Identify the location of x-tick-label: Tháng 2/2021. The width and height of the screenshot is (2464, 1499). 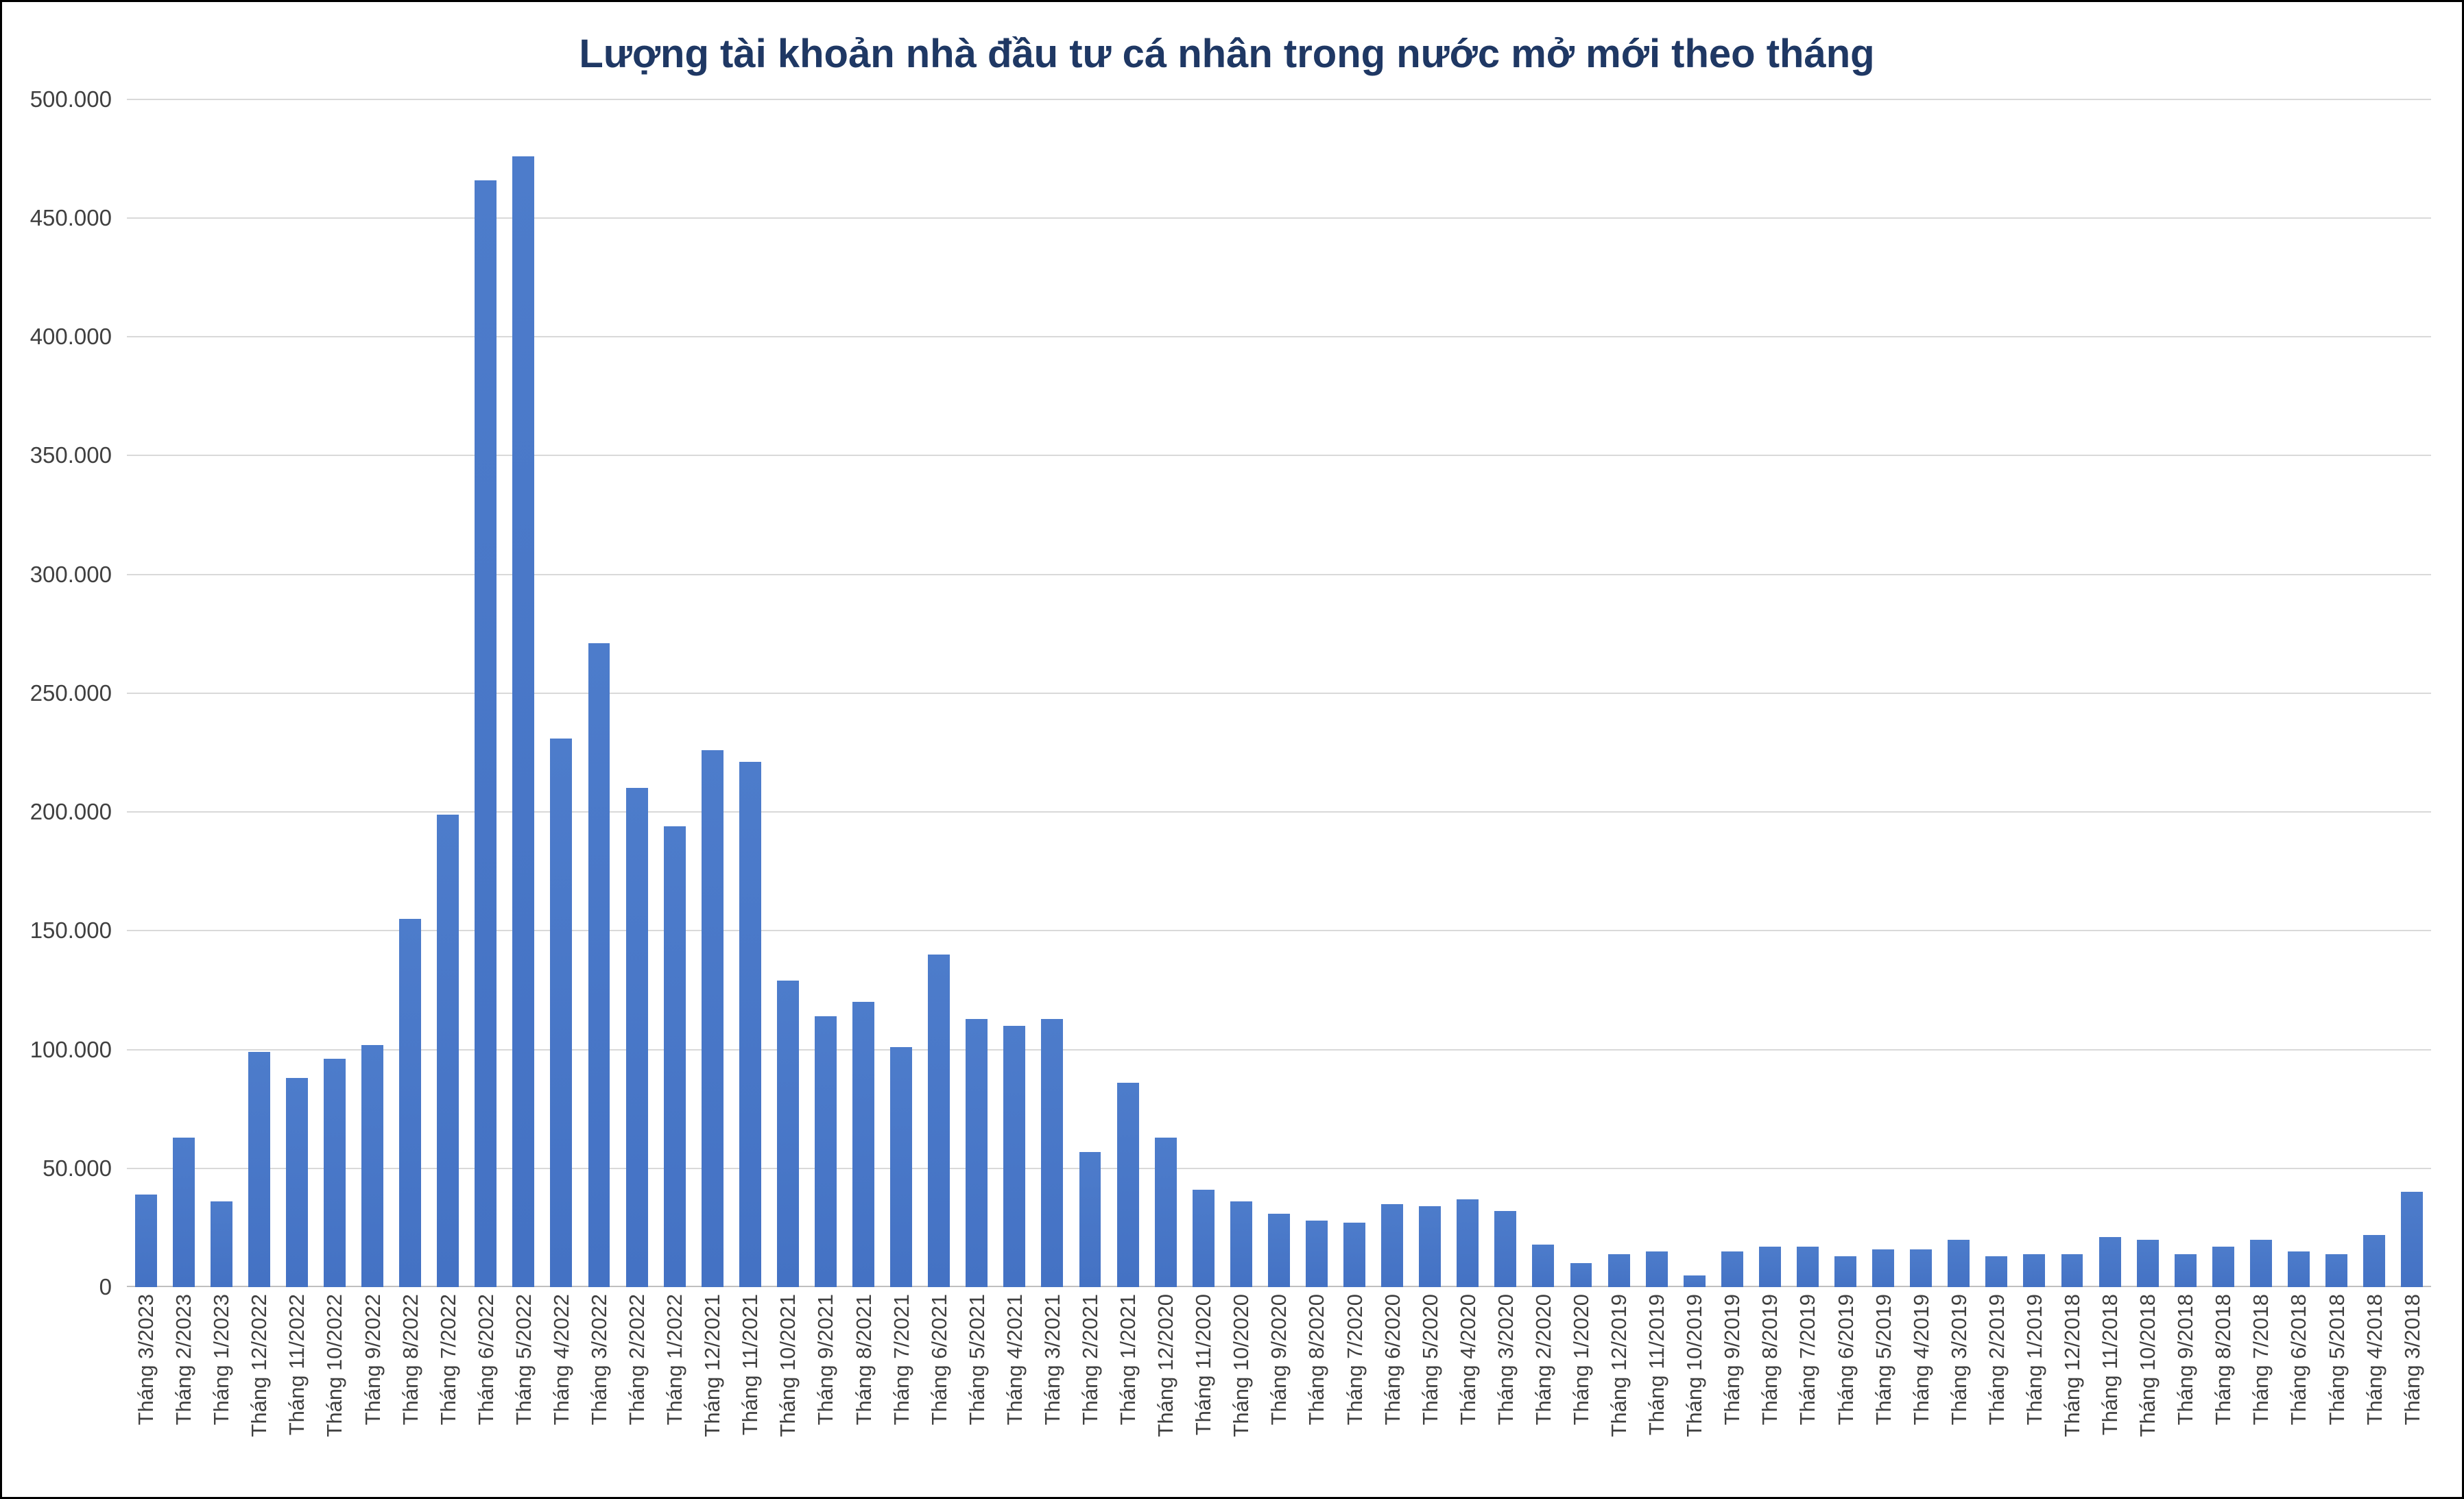
(1089, 1360).